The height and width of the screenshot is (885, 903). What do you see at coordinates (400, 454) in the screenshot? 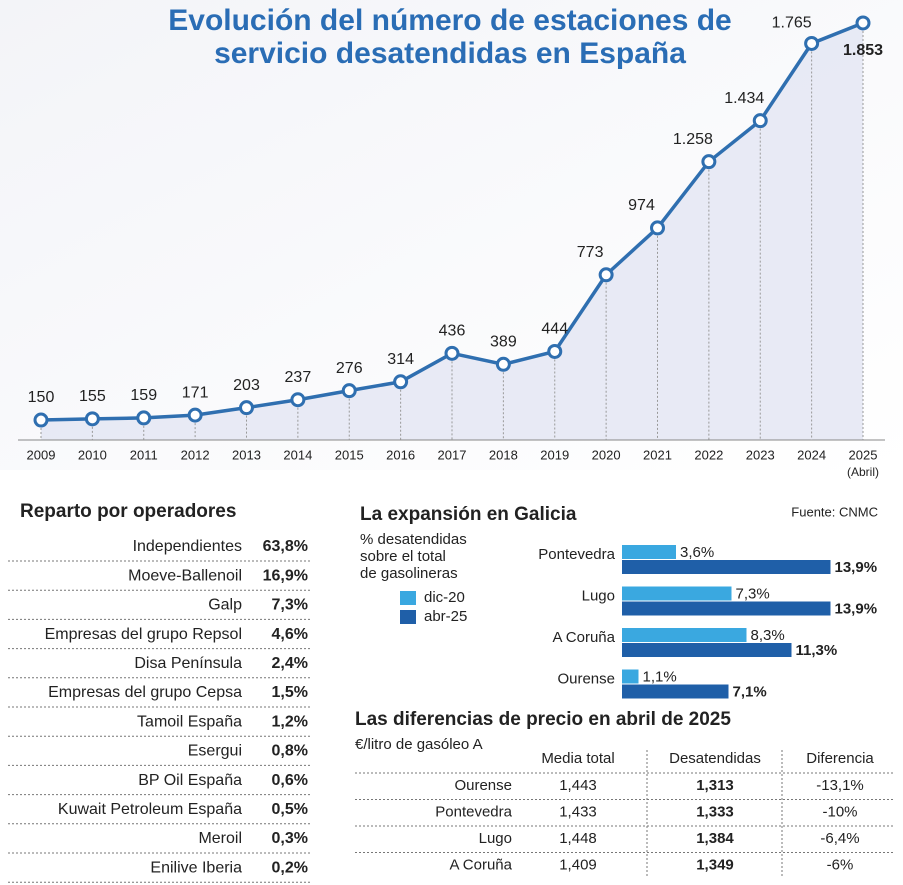
I see `x-tick-label: 2016` at bounding box center [400, 454].